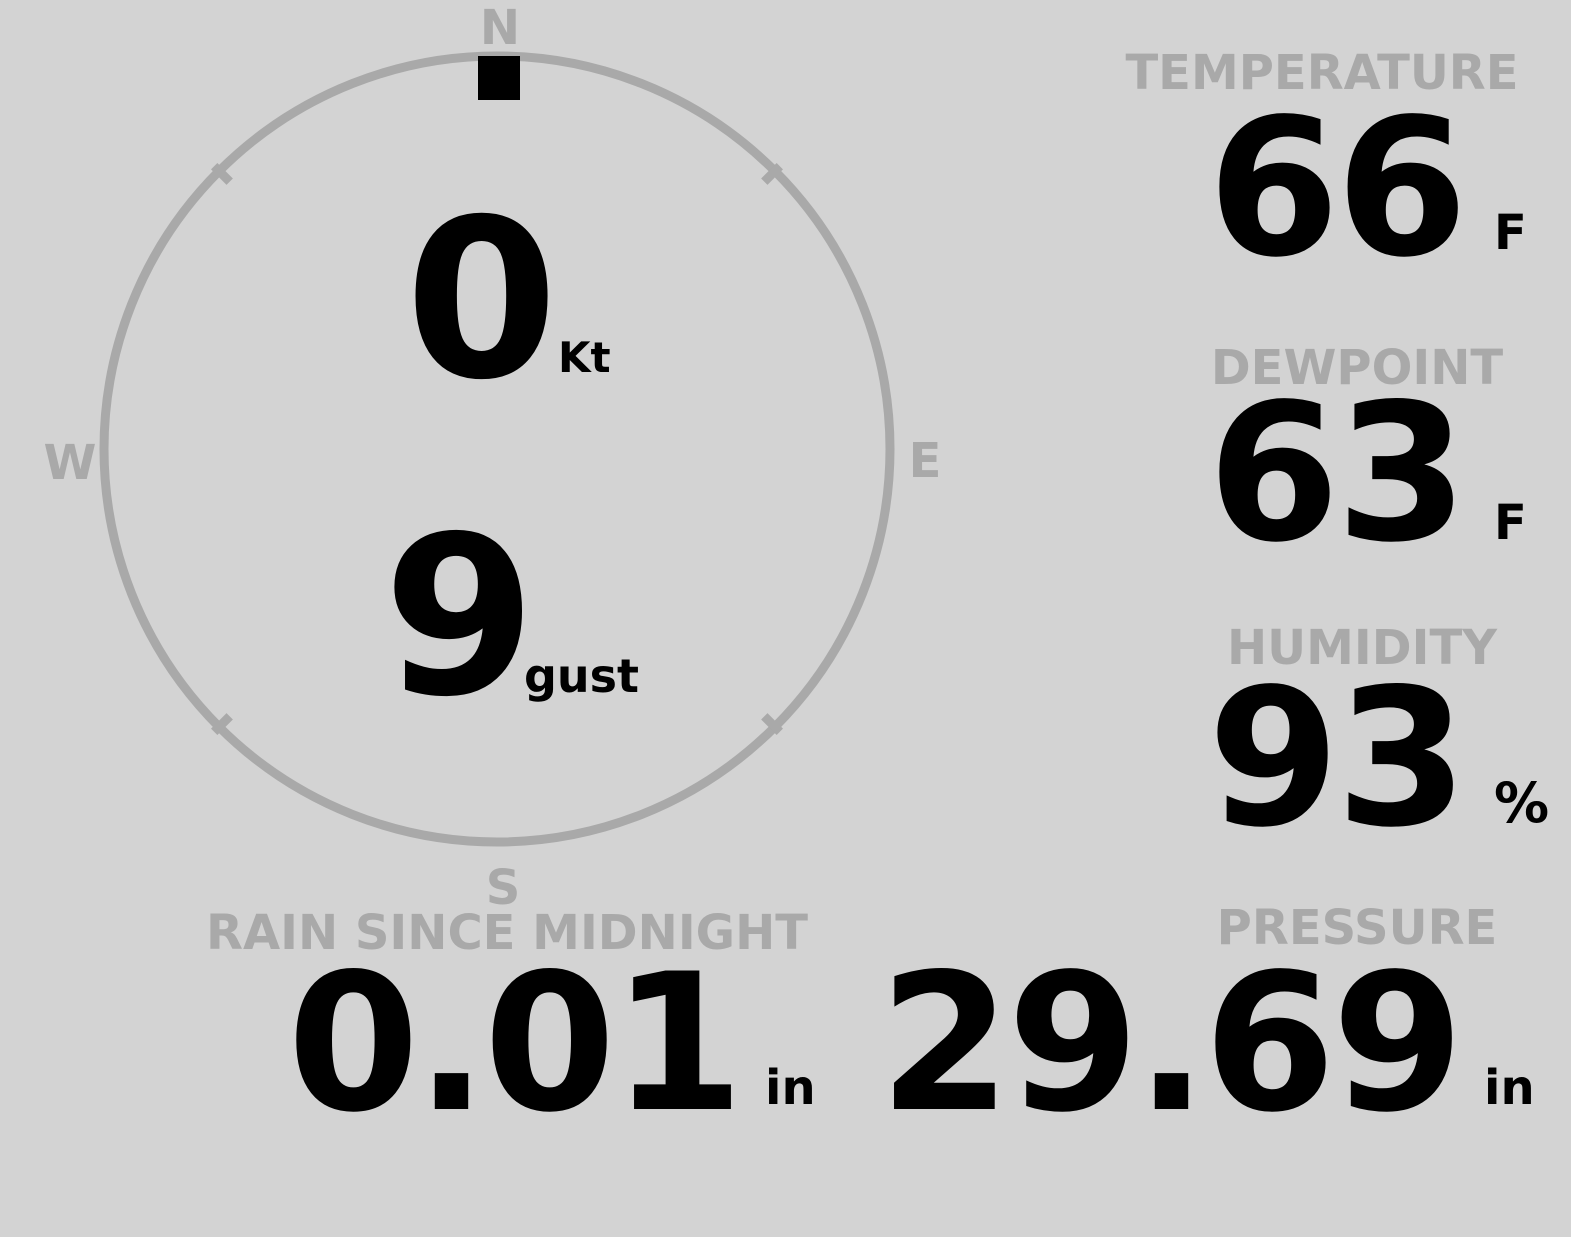  What do you see at coordinates (1510, 523) in the screenshot?
I see `dewpoint-unit: F` at bounding box center [1510, 523].